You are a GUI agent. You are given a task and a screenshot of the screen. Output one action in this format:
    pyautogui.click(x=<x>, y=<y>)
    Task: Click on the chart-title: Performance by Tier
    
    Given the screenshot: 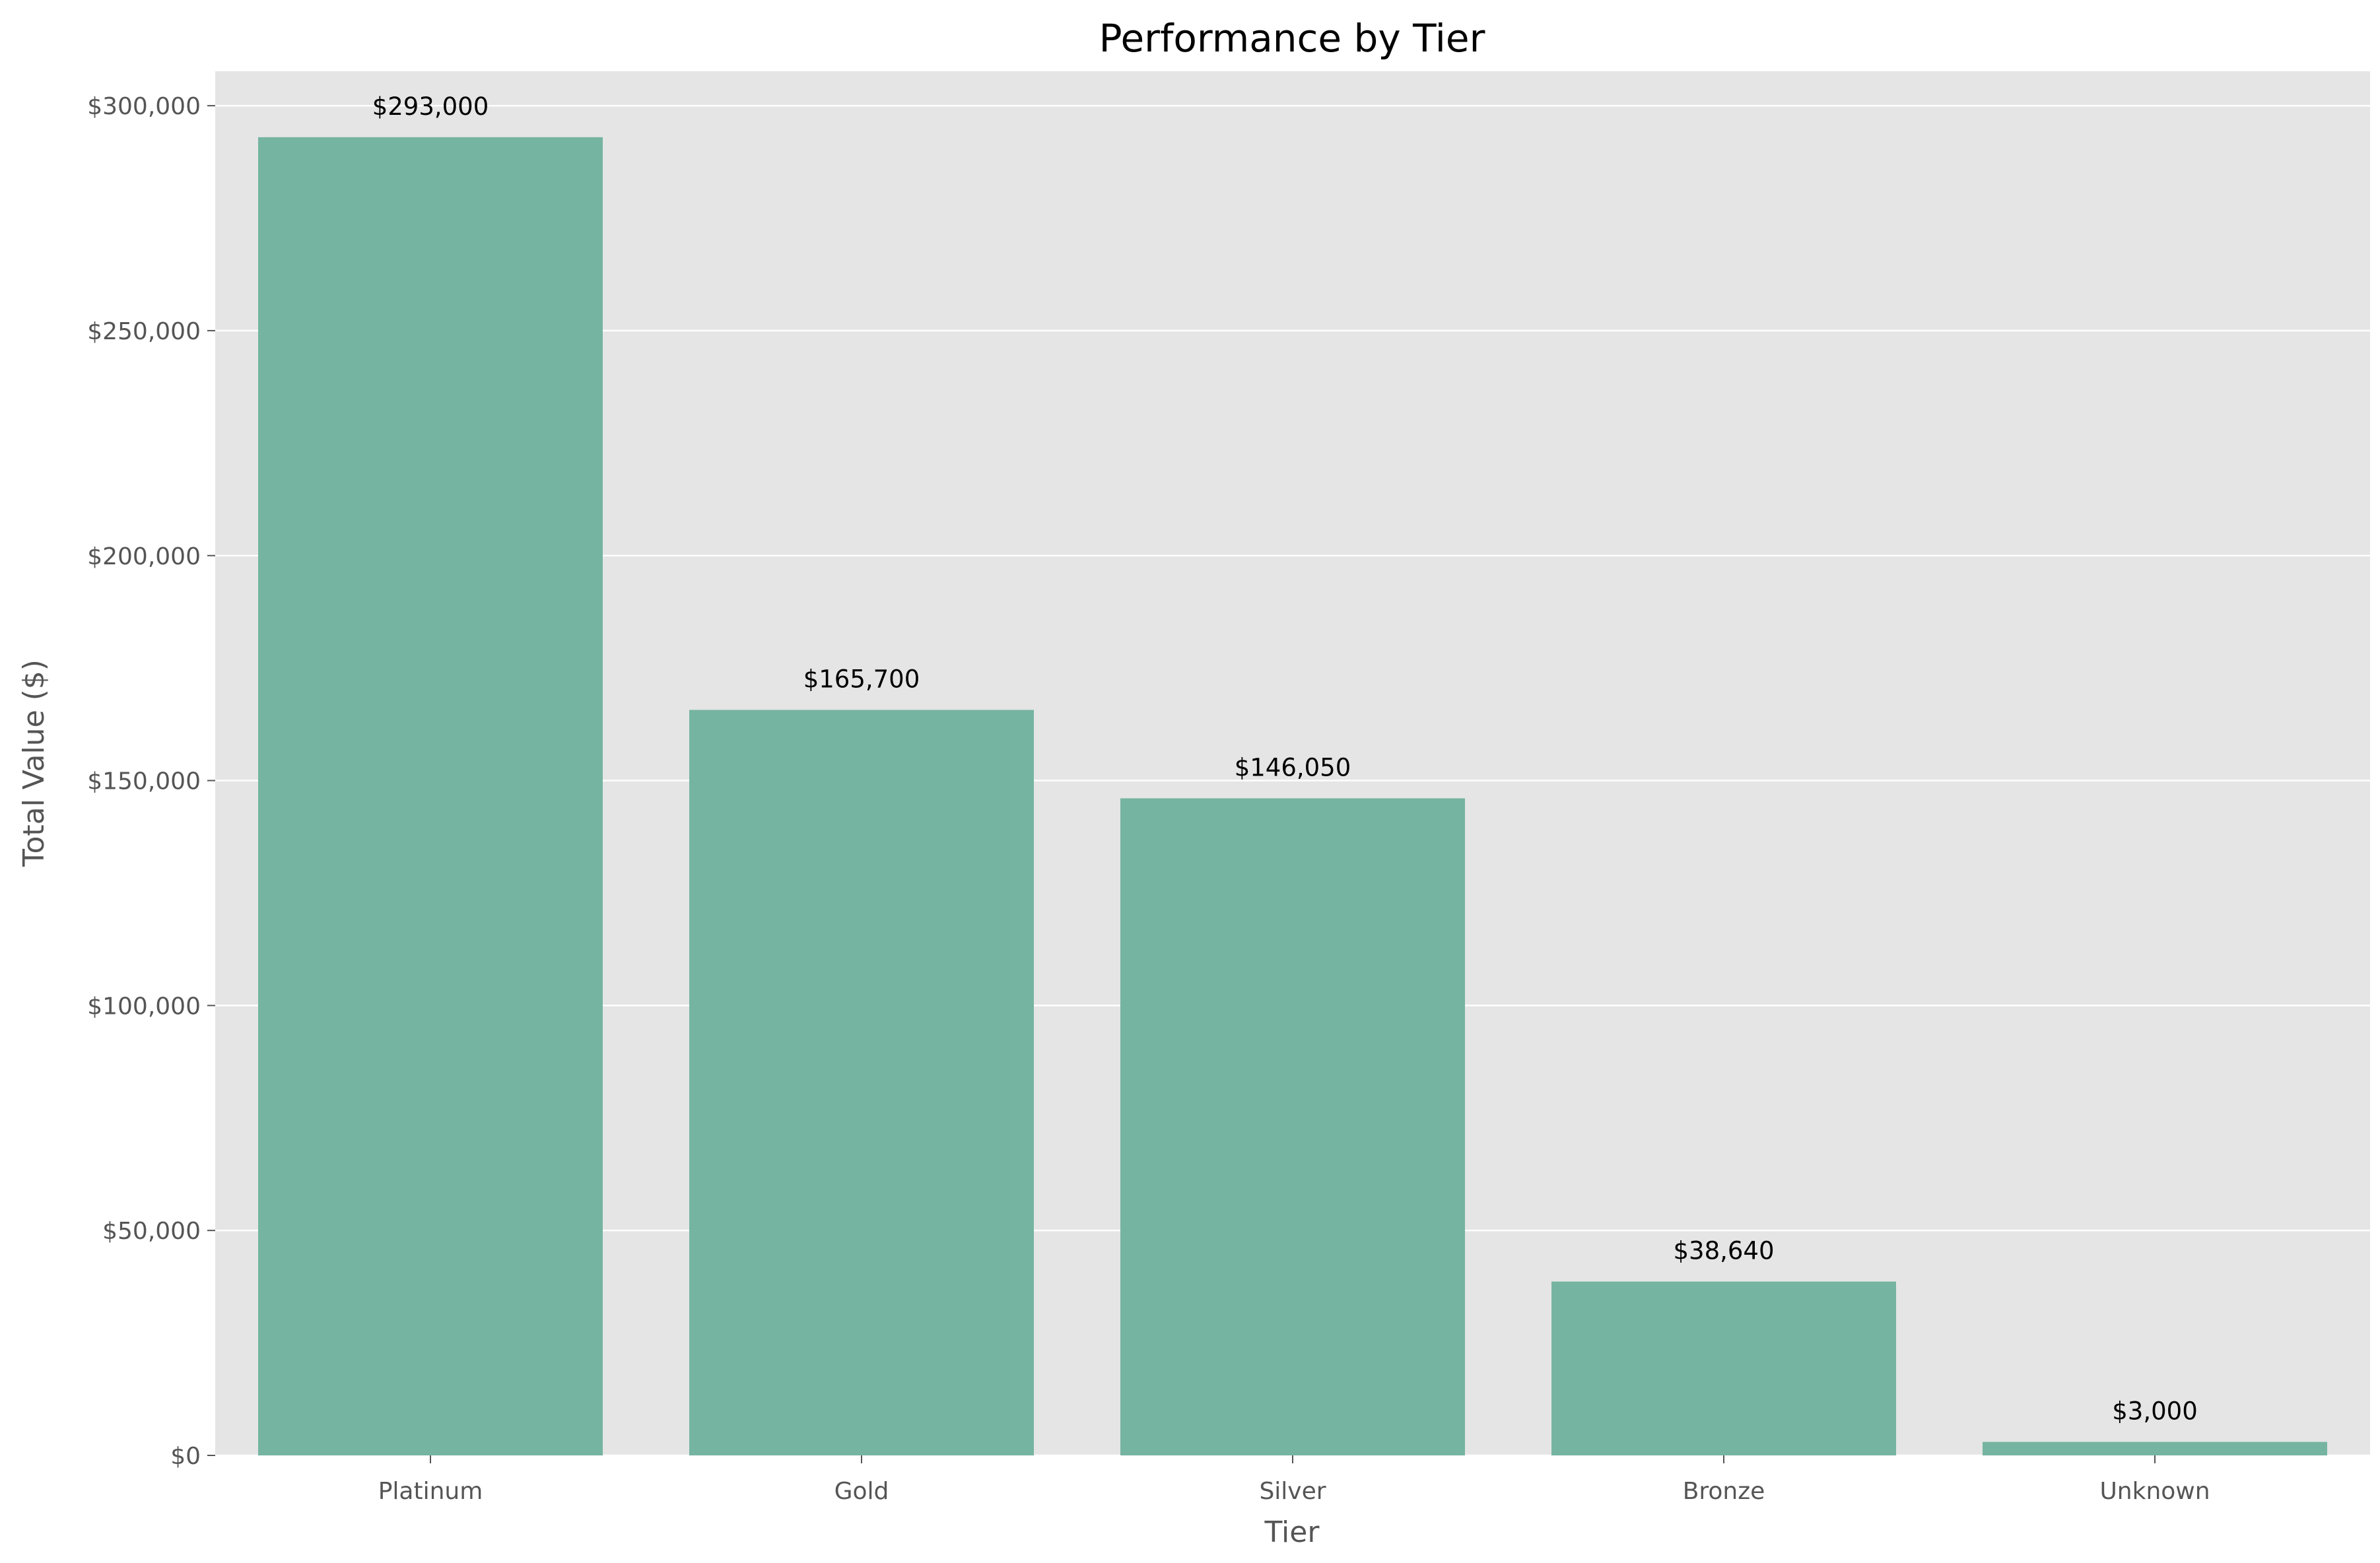 What is the action you would take?
    pyautogui.click(x=1292, y=38)
    